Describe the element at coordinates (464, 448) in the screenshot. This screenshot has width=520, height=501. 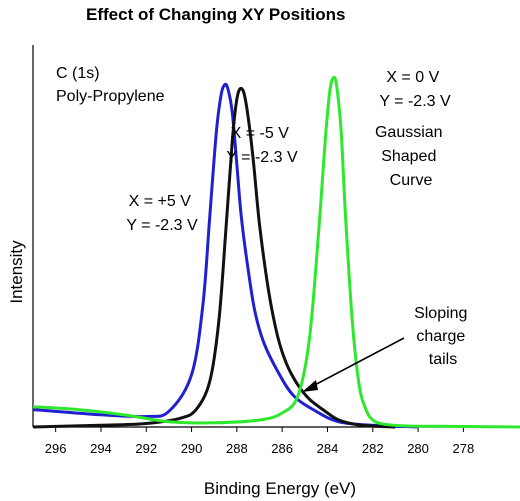
I see `x-tick-label: 278` at that location.